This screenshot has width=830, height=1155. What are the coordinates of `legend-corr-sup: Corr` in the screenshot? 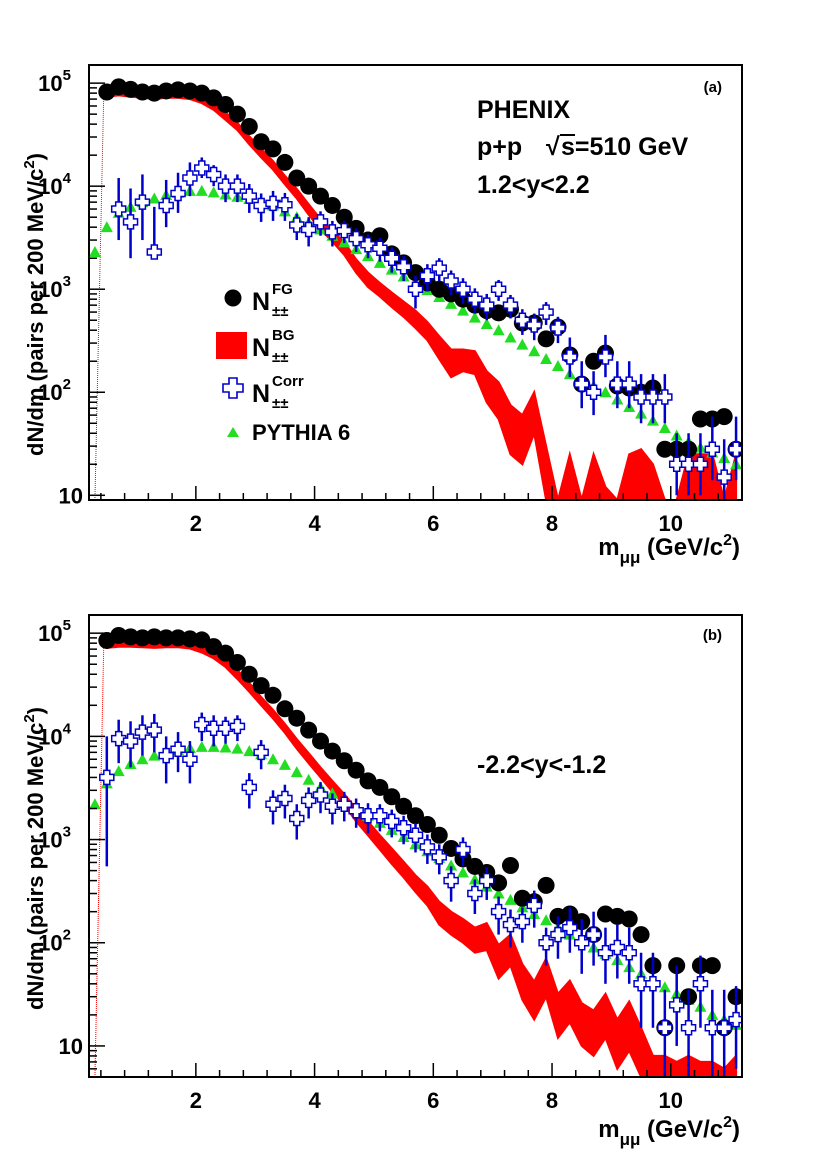 It's located at (288, 381).